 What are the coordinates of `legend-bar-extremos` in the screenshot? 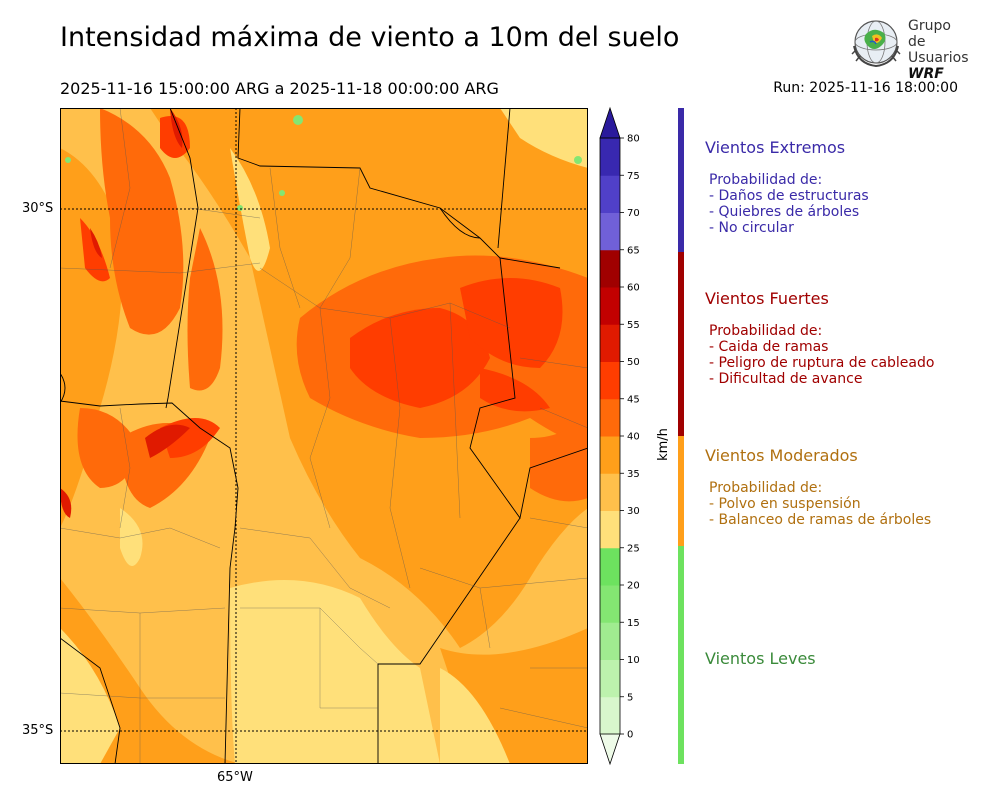 It's located at (681, 180).